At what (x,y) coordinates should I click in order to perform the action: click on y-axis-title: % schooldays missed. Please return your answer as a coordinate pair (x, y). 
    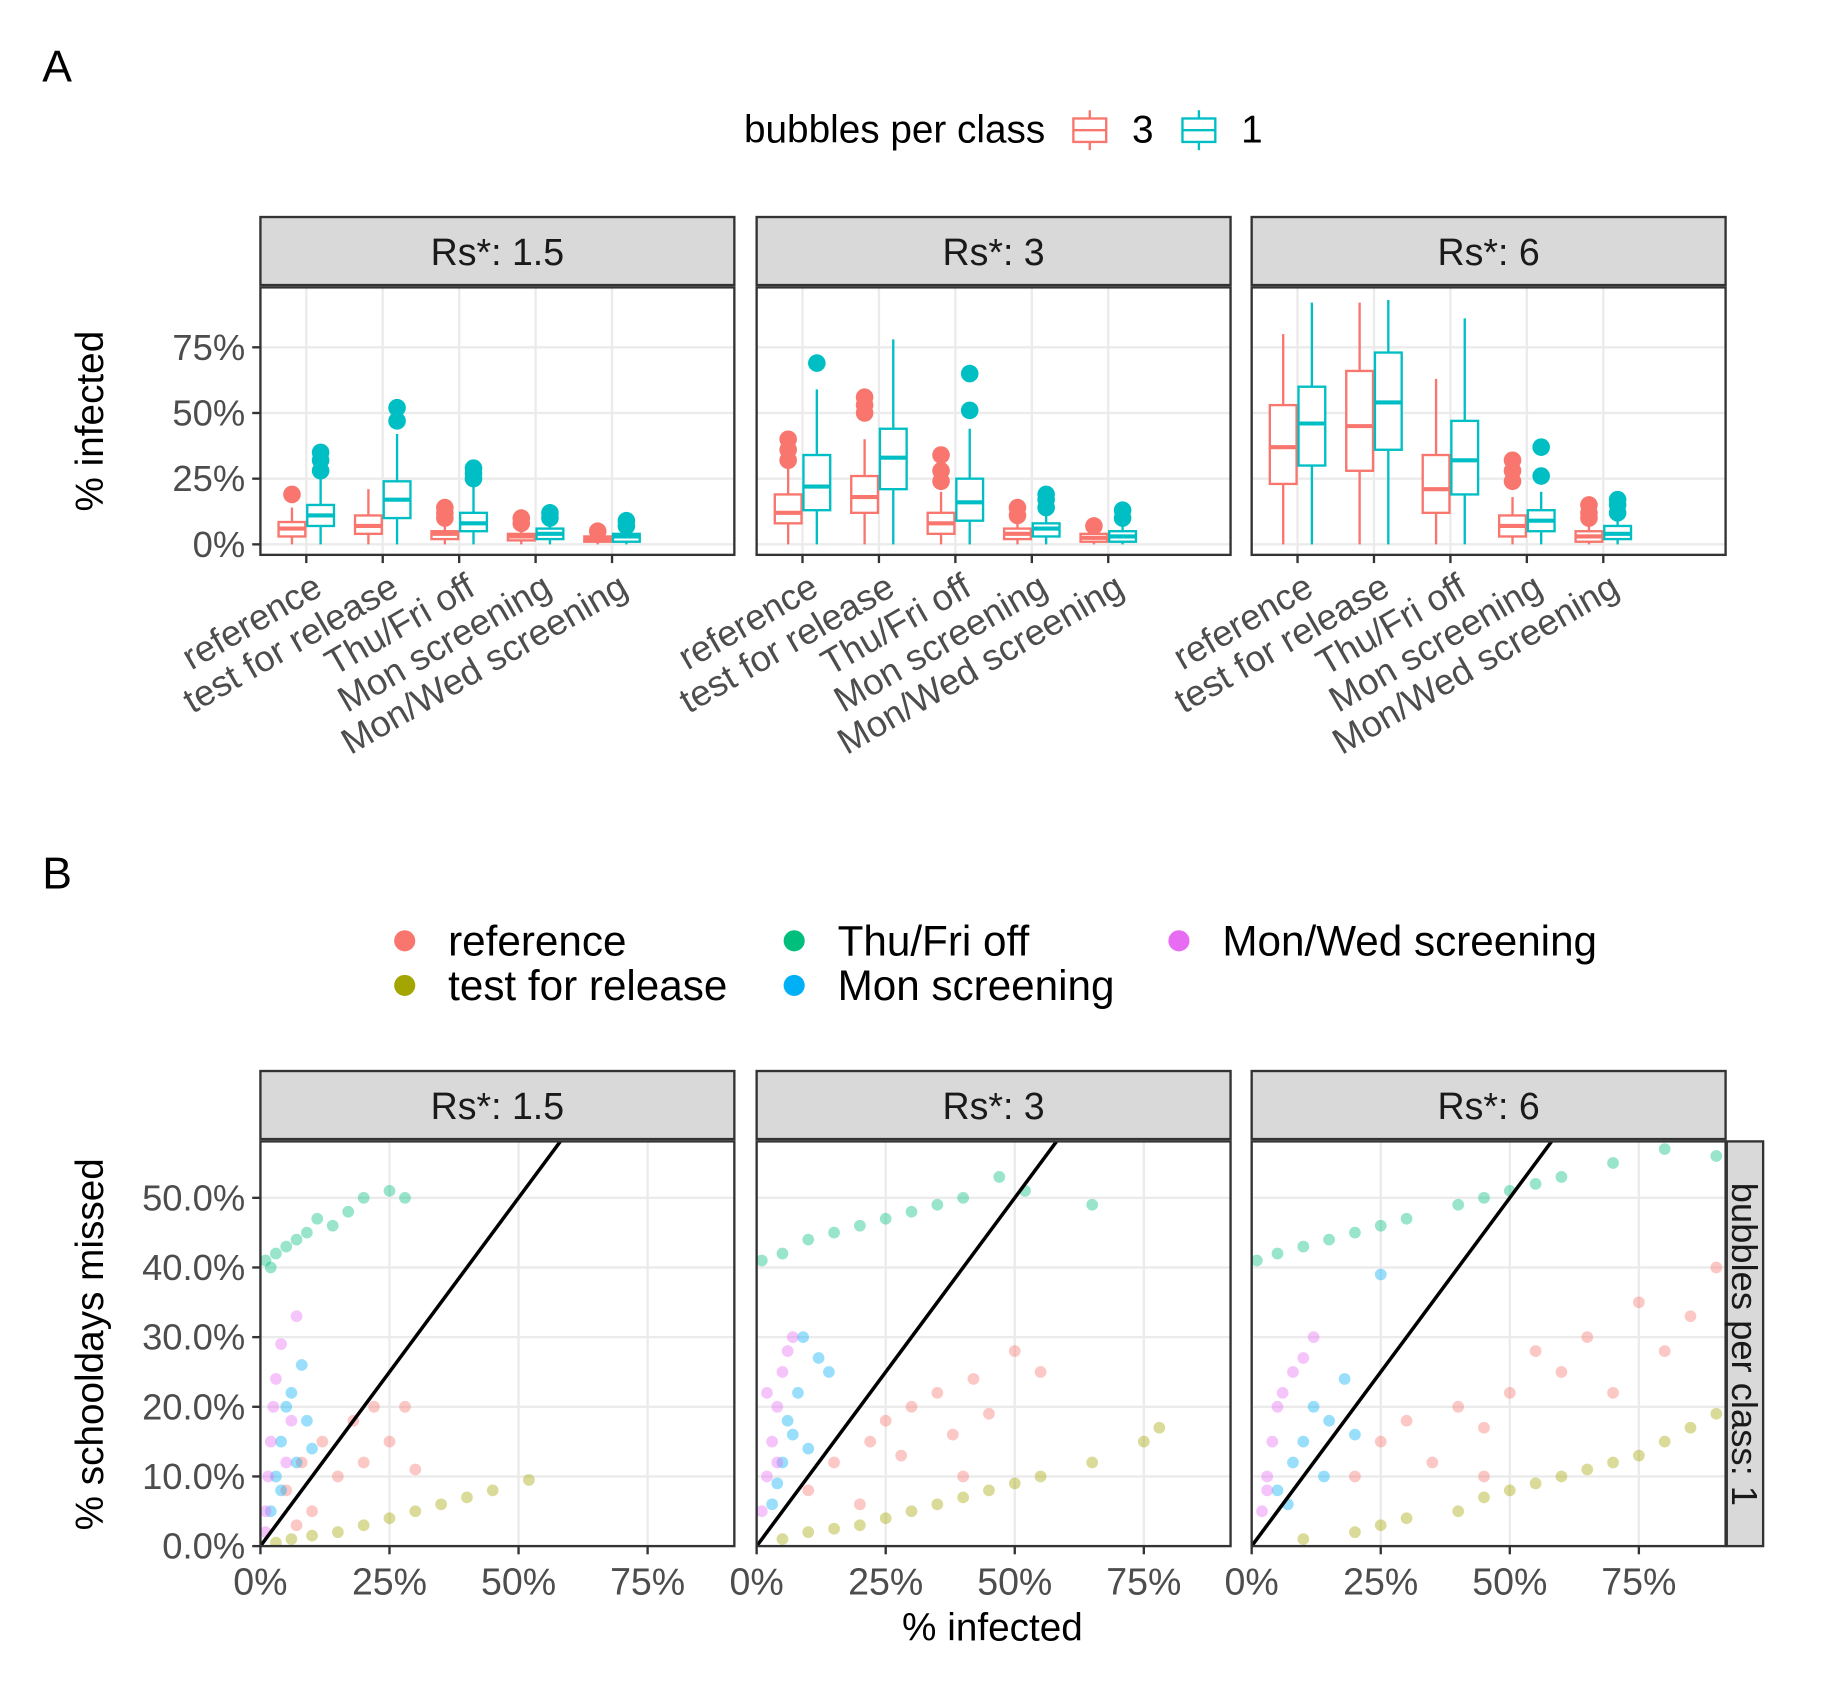
    Looking at the image, I should click on (90, 1344).